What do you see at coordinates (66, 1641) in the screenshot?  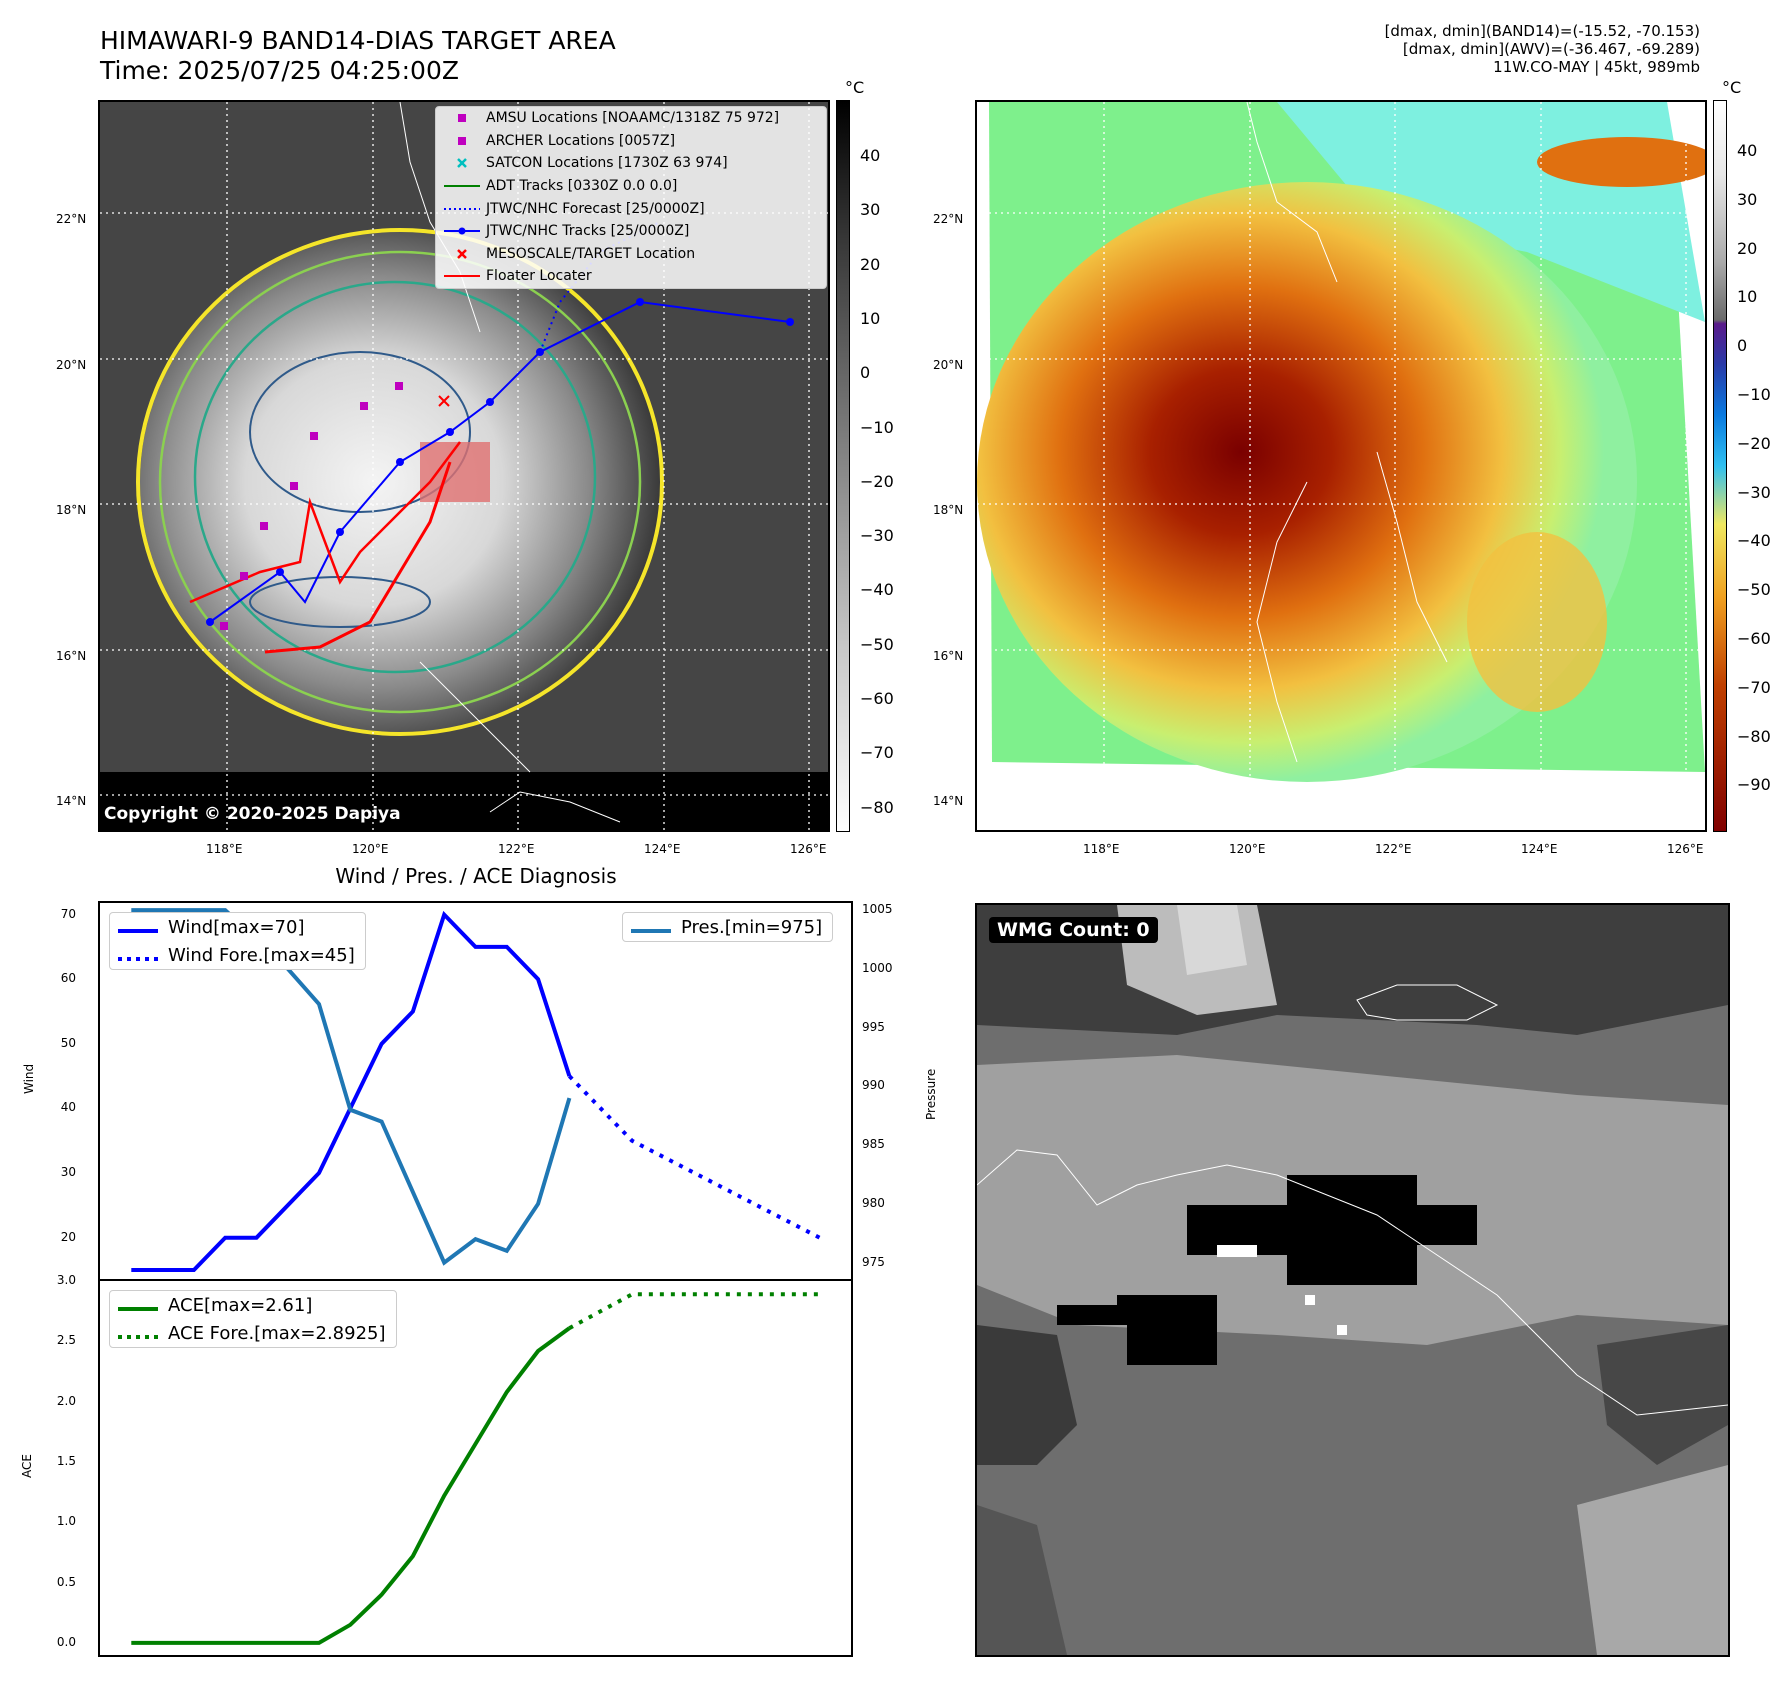 I see `axis-tick: 0.0` at bounding box center [66, 1641].